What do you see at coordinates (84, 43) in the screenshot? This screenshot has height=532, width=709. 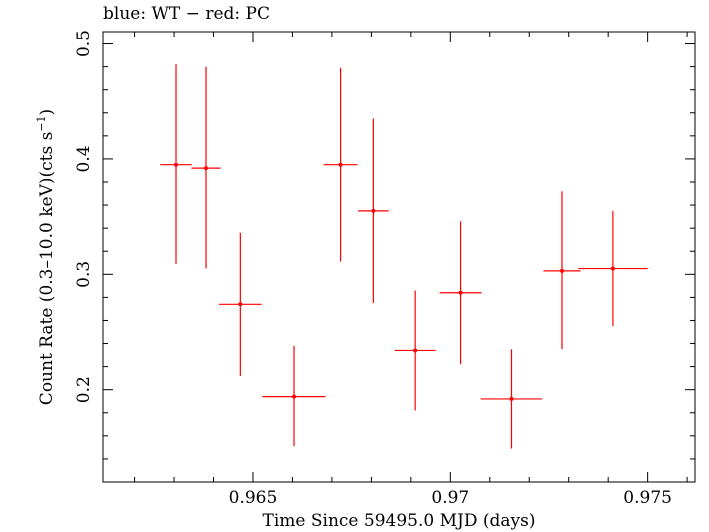 I see `y-tick-label: 0.5` at bounding box center [84, 43].